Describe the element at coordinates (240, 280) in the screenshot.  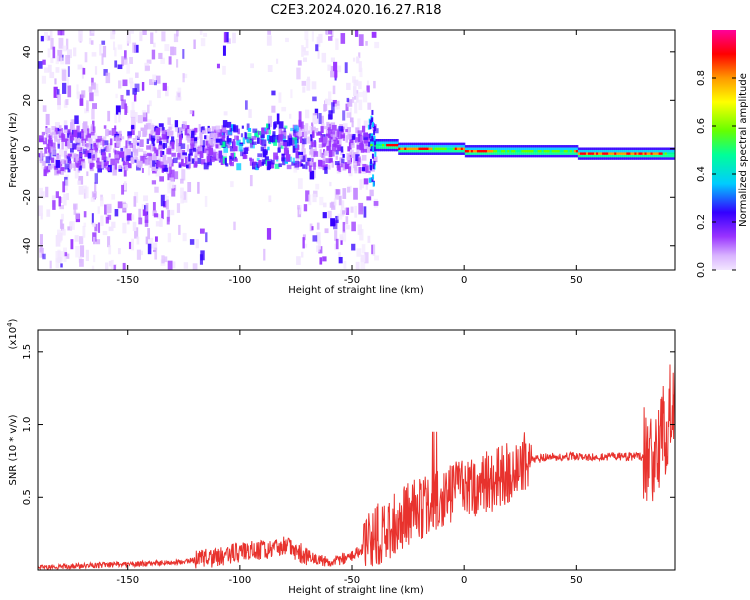
I see `x-tick-label: -100` at that location.